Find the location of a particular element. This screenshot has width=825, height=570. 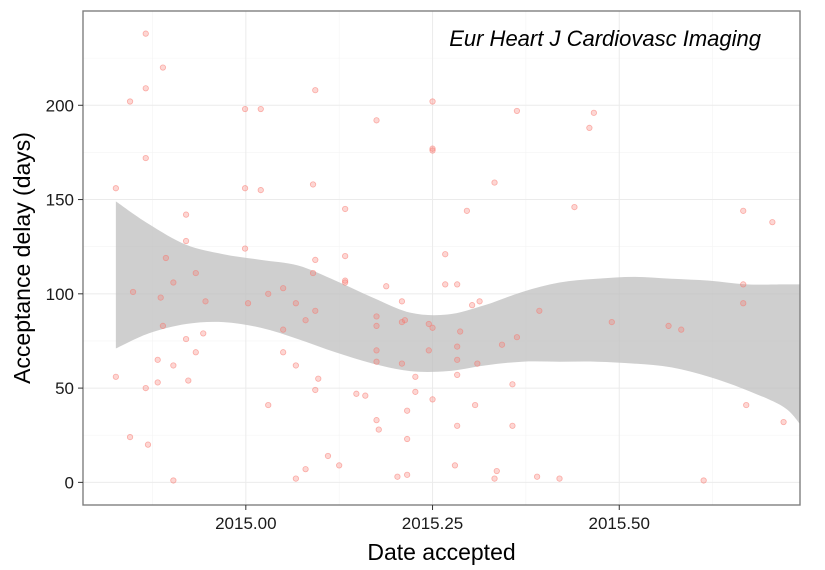

x-tick-label: 2015.00 is located at coordinates (245, 523).